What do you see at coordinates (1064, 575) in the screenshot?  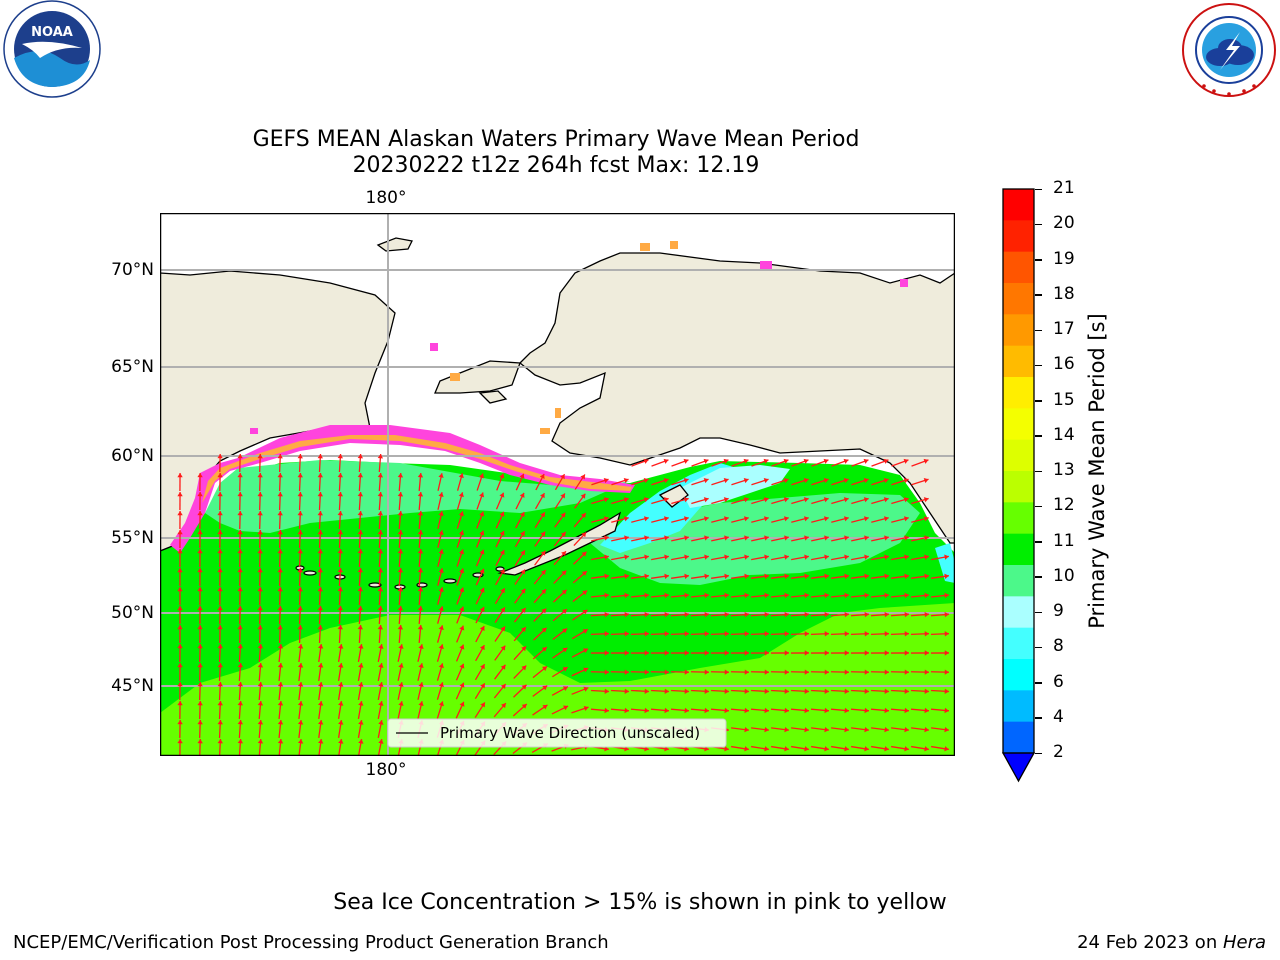 I see `colorbar-tick-label: 10` at bounding box center [1064, 575].